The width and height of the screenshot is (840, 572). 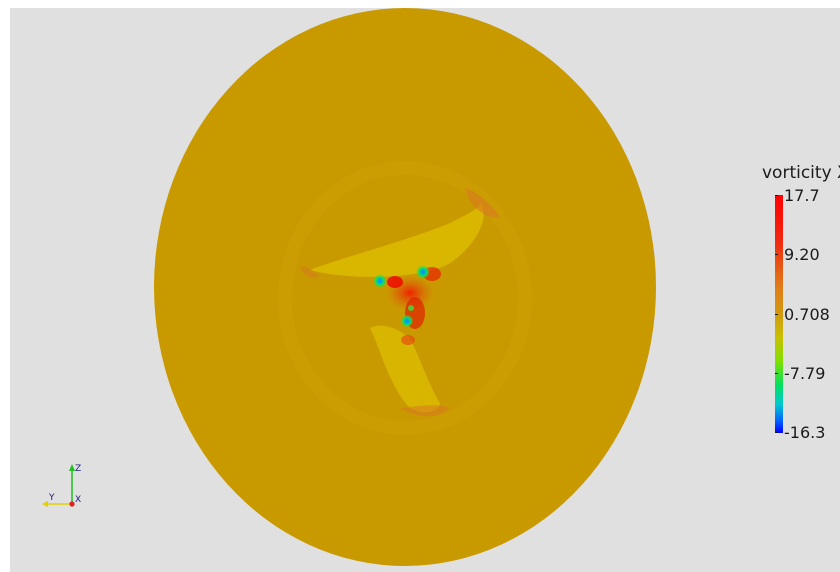 I want to click on colorbar-label-min: -16.3, so click(x=805, y=432).